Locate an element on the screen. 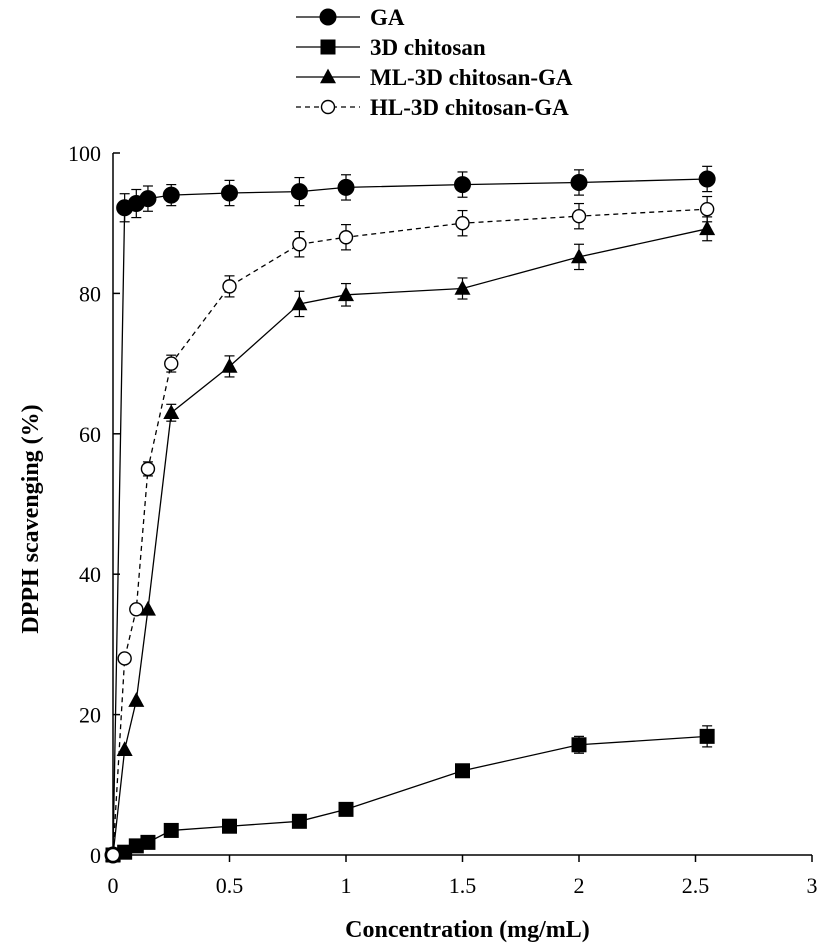 The width and height of the screenshot is (831, 952). y-axis-title: DPPH scavenging (%) is located at coordinates (31, 518).